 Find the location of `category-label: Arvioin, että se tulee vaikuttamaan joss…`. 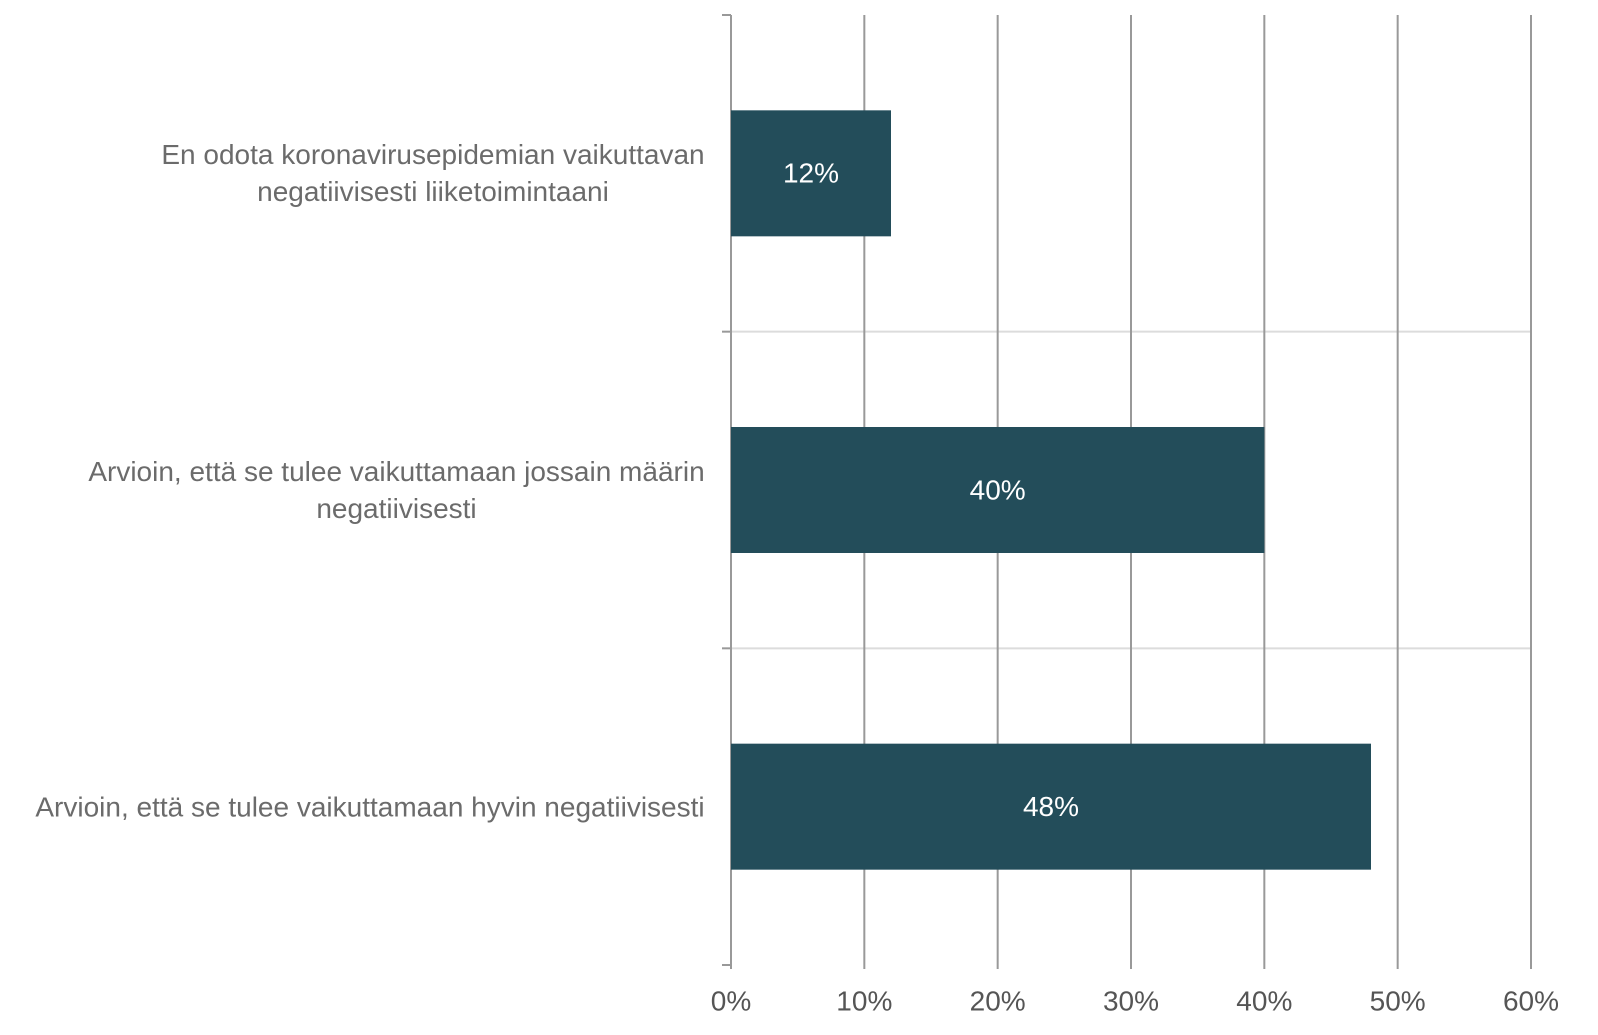

category-label: Arvioin, että se tulee vaikuttamaan joss… is located at coordinates (396, 490).